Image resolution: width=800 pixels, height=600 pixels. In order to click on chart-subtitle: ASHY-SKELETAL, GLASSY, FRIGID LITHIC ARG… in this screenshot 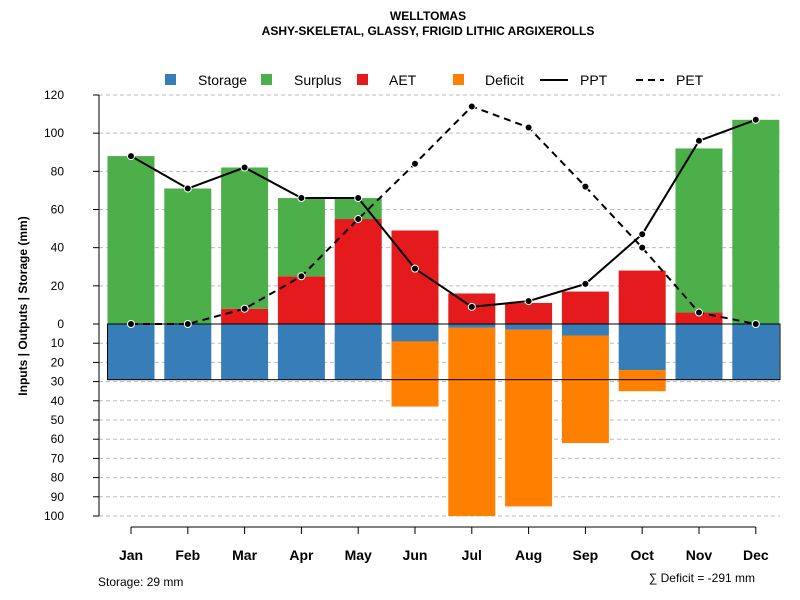, I will do `click(428, 31)`.